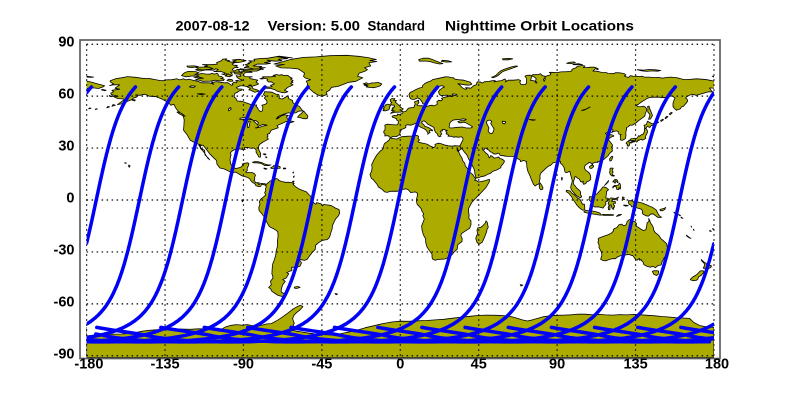  What do you see at coordinates (88, 364) in the screenshot?
I see `svg-text: -180` at bounding box center [88, 364].